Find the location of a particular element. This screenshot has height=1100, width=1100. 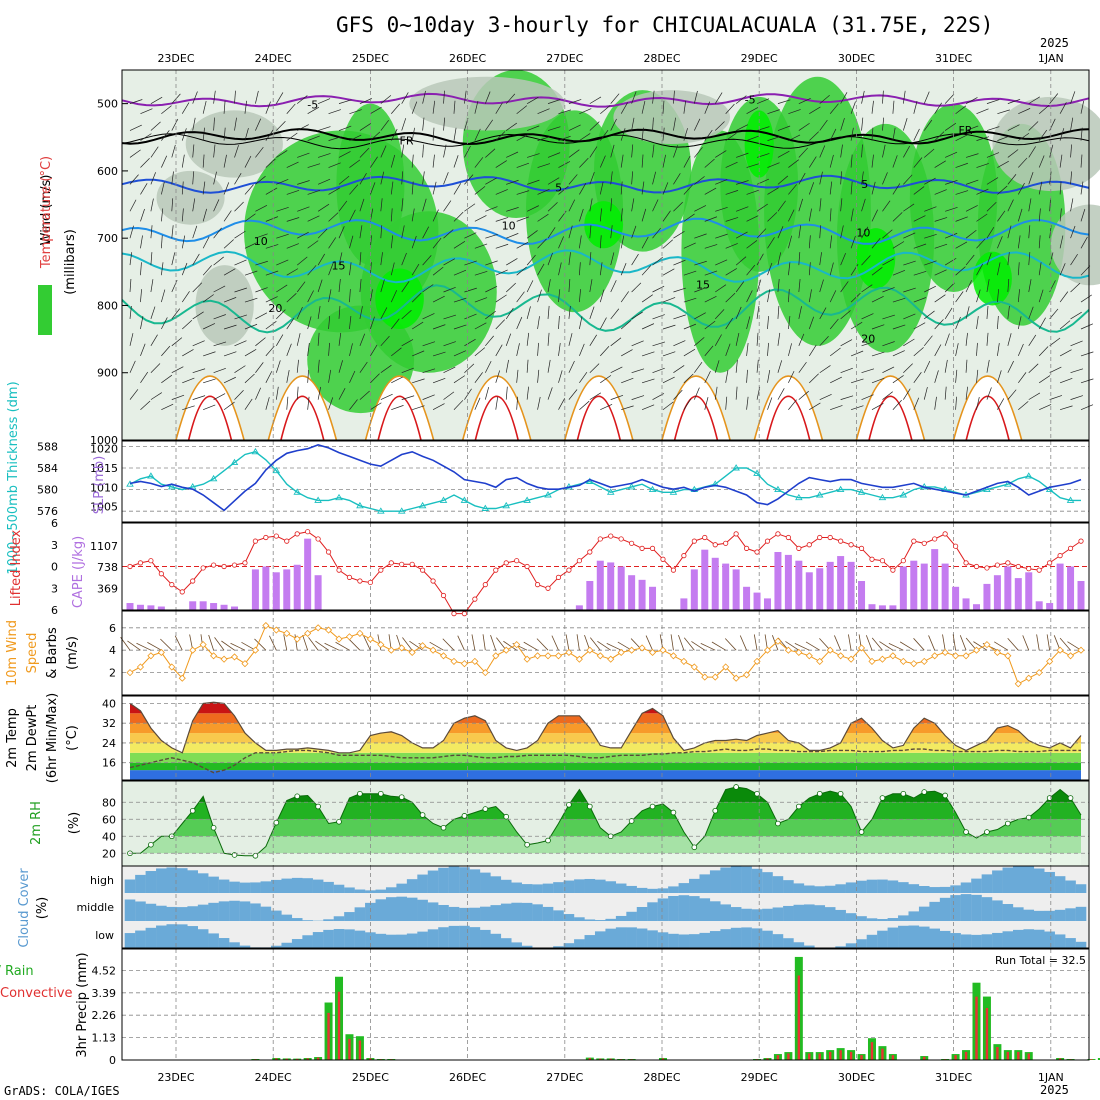

date-label-top: 27DEC is located at coordinates (564, 58).